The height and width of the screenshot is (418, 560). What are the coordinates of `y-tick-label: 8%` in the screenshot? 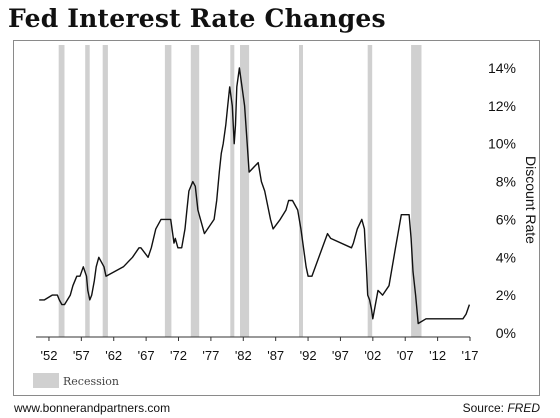 It's located at (506, 182).